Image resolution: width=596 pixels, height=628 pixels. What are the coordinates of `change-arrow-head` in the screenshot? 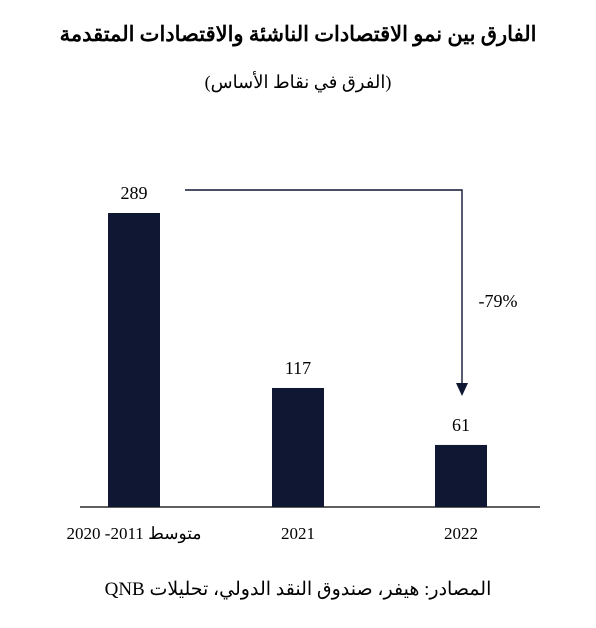 It's located at (462, 389).